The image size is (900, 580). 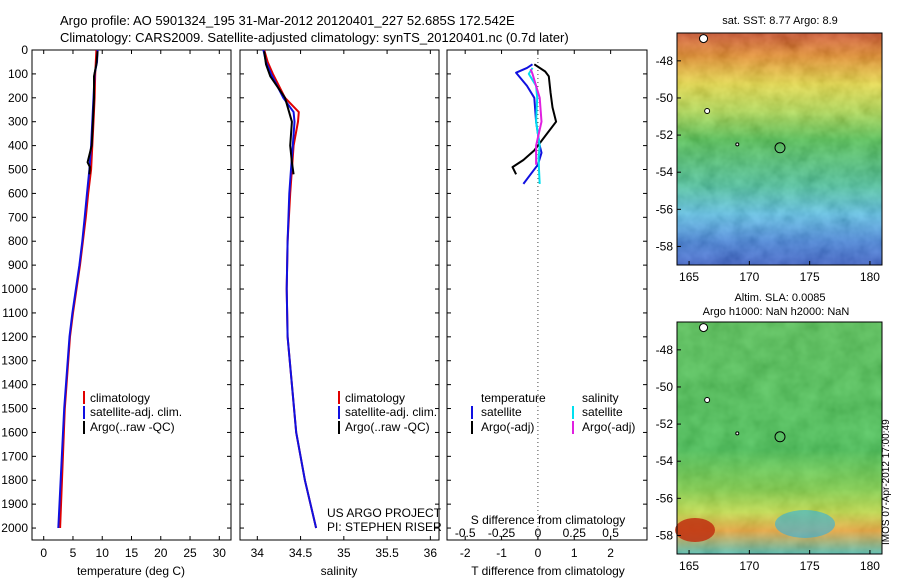 What do you see at coordinates (886, 482) in the screenshot?
I see `imos-watermark: IMOS 07-Apr-2012 17:00:49` at bounding box center [886, 482].